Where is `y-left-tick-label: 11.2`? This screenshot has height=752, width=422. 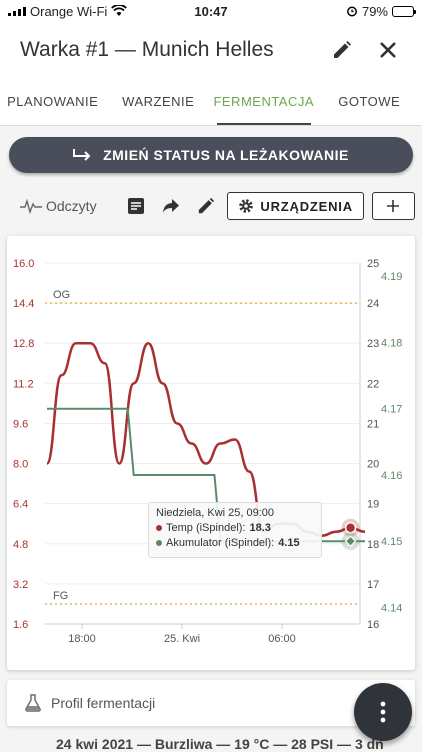
y-left-tick-label: 11.2 is located at coordinates (23, 384).